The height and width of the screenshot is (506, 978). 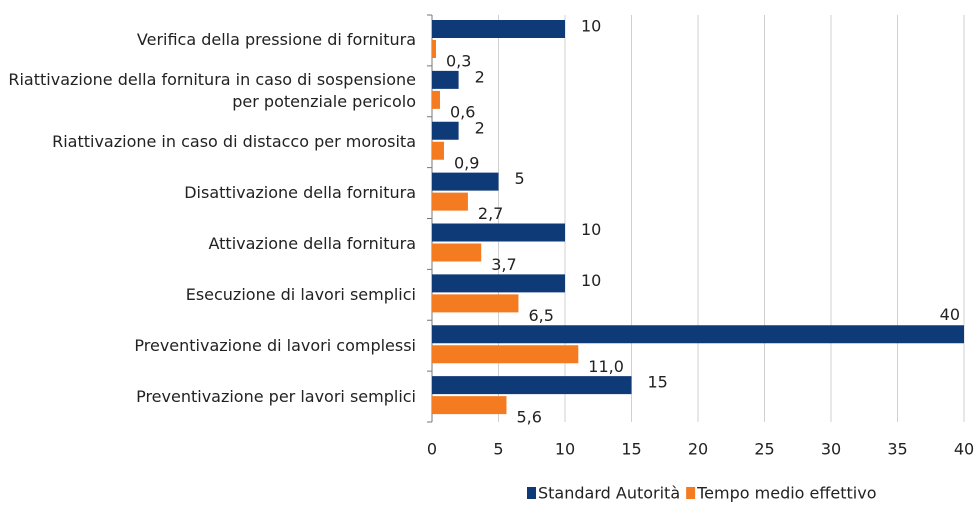 I want to click on value-label: 0,3, so click(x=458, y=61).